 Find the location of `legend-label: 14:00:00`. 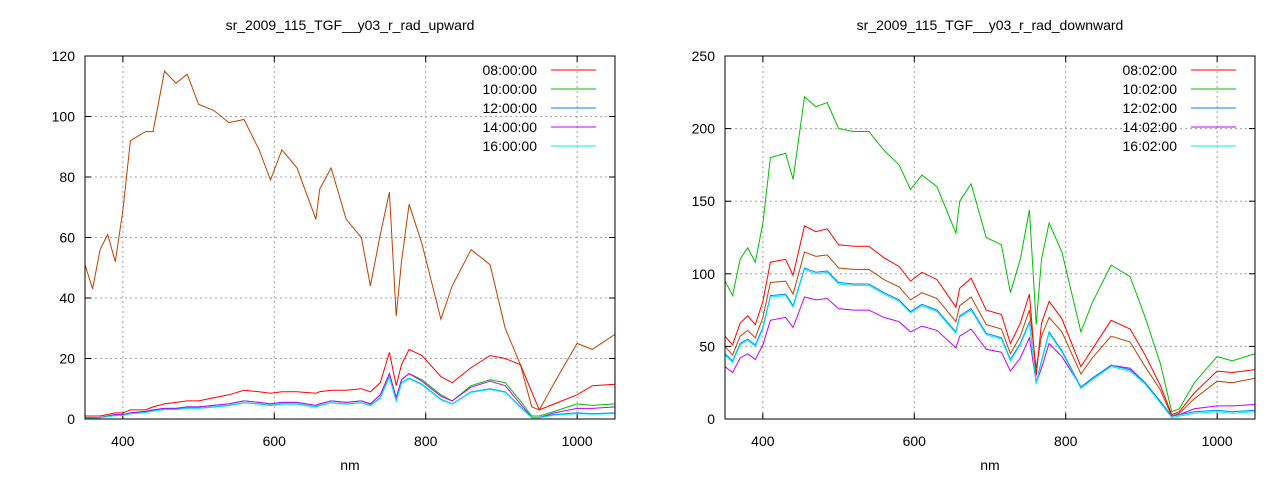

legend-label: 14:00:00 is located at coordinates (510, 127).